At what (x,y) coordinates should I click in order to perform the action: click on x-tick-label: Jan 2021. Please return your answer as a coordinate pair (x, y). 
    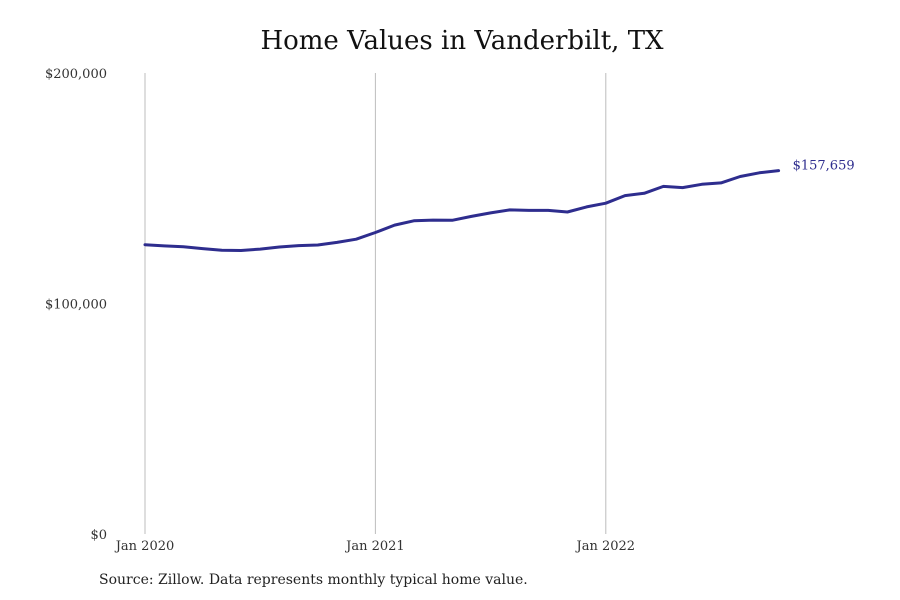
    Looking at the image, I should click on (374, 546).